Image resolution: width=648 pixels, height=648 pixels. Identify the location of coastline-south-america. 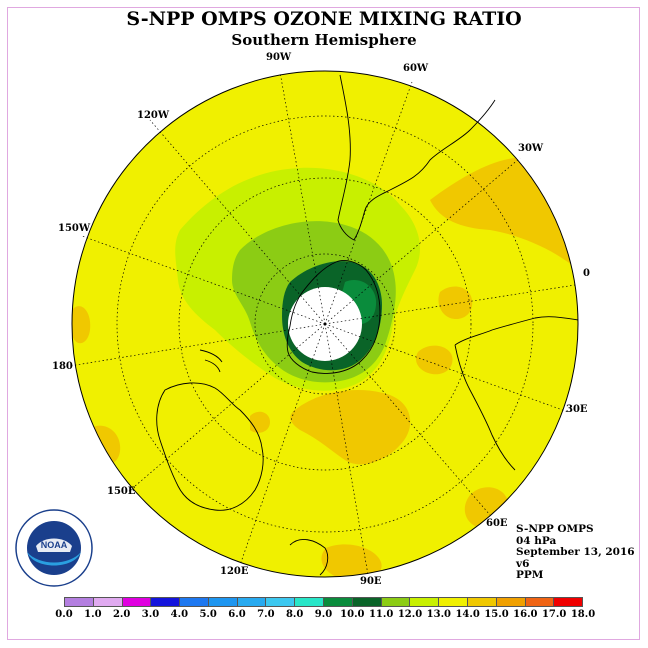
(416, 157).